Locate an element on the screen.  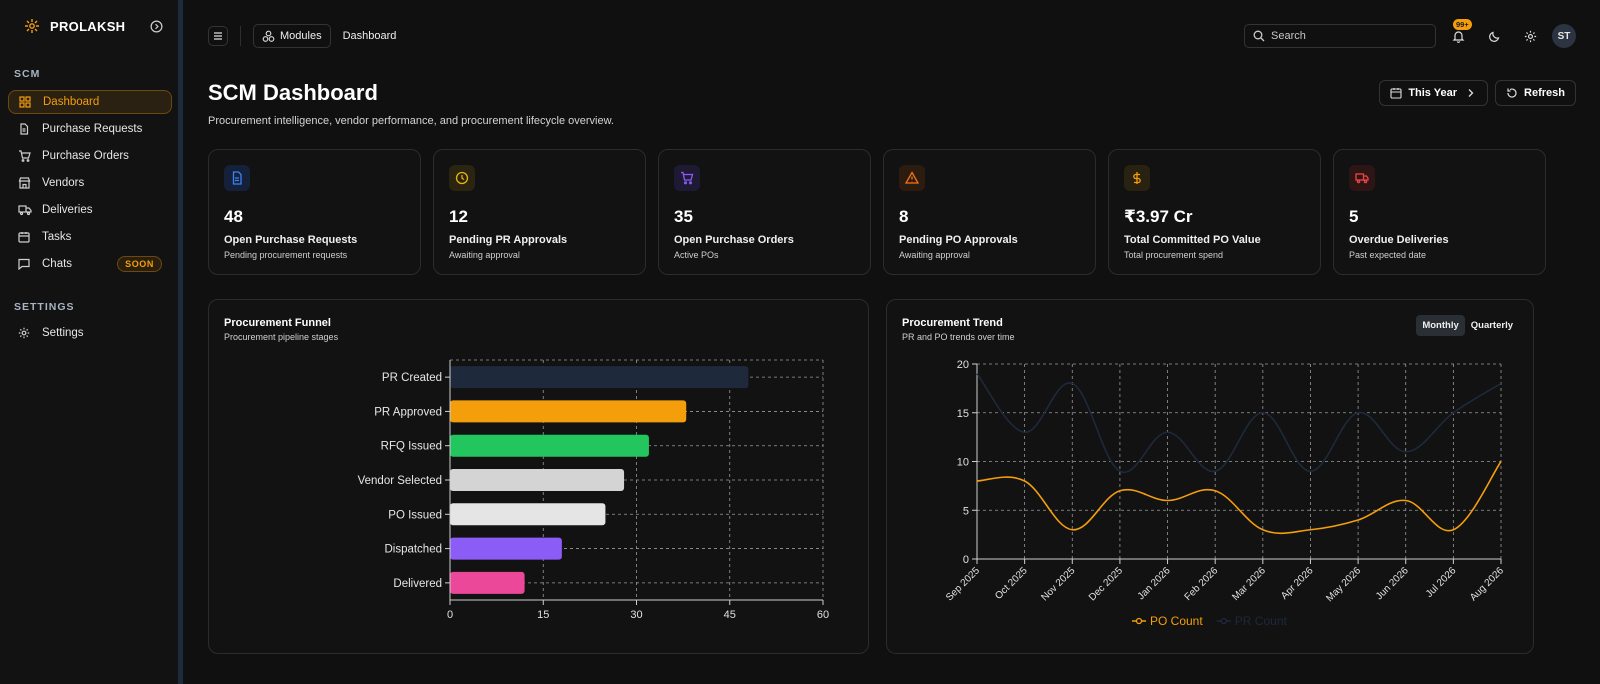
calendar-icon is located at coordinates (1396, 93).